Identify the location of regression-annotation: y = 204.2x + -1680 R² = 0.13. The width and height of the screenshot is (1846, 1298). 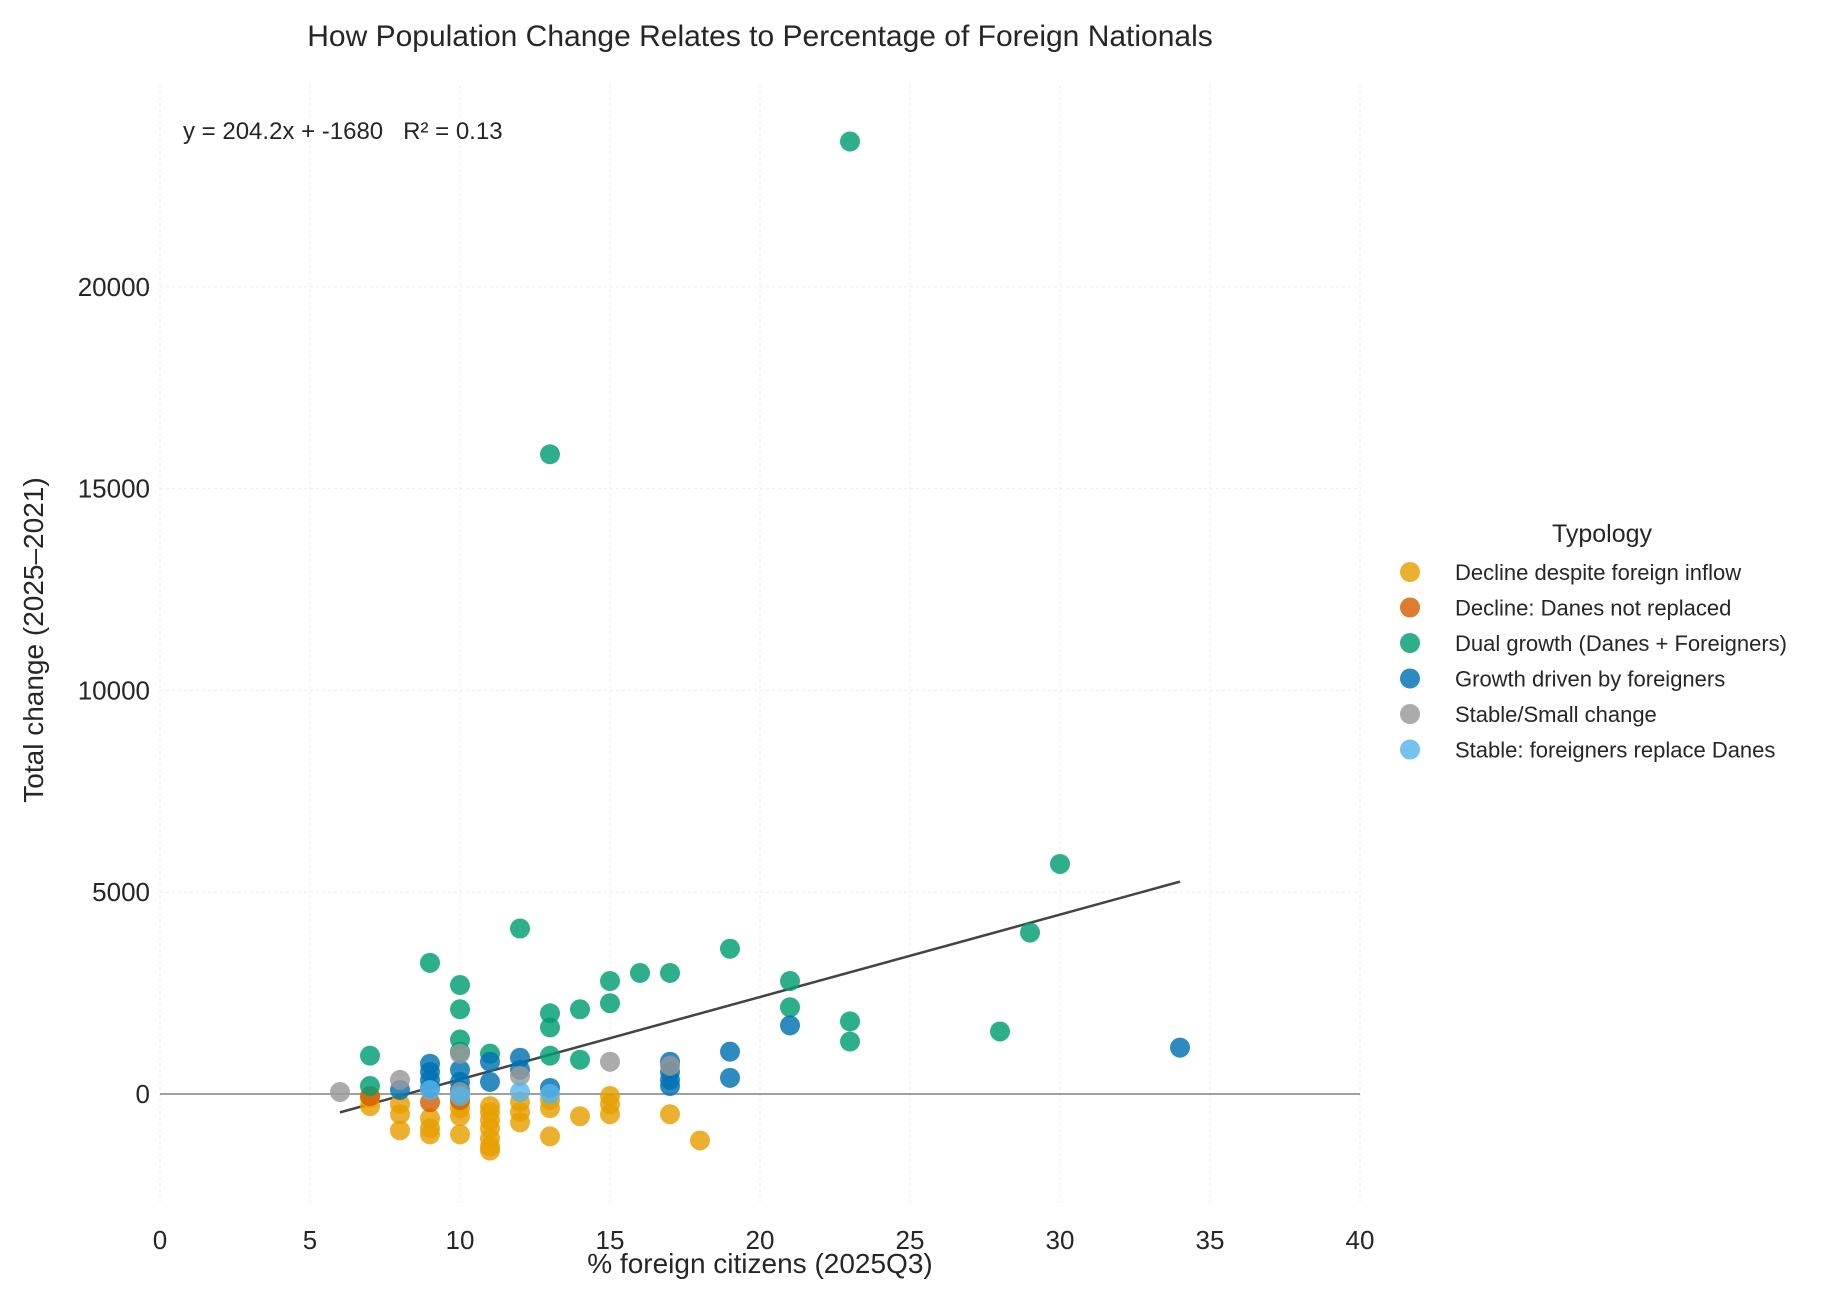
(343, 131).